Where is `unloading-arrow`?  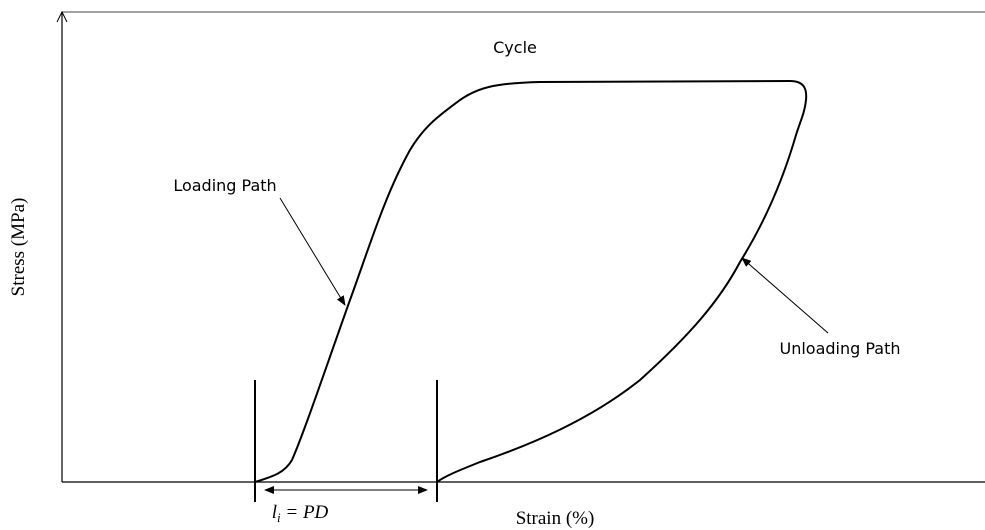 unloading-arrow is located at coordinates (785, 295).